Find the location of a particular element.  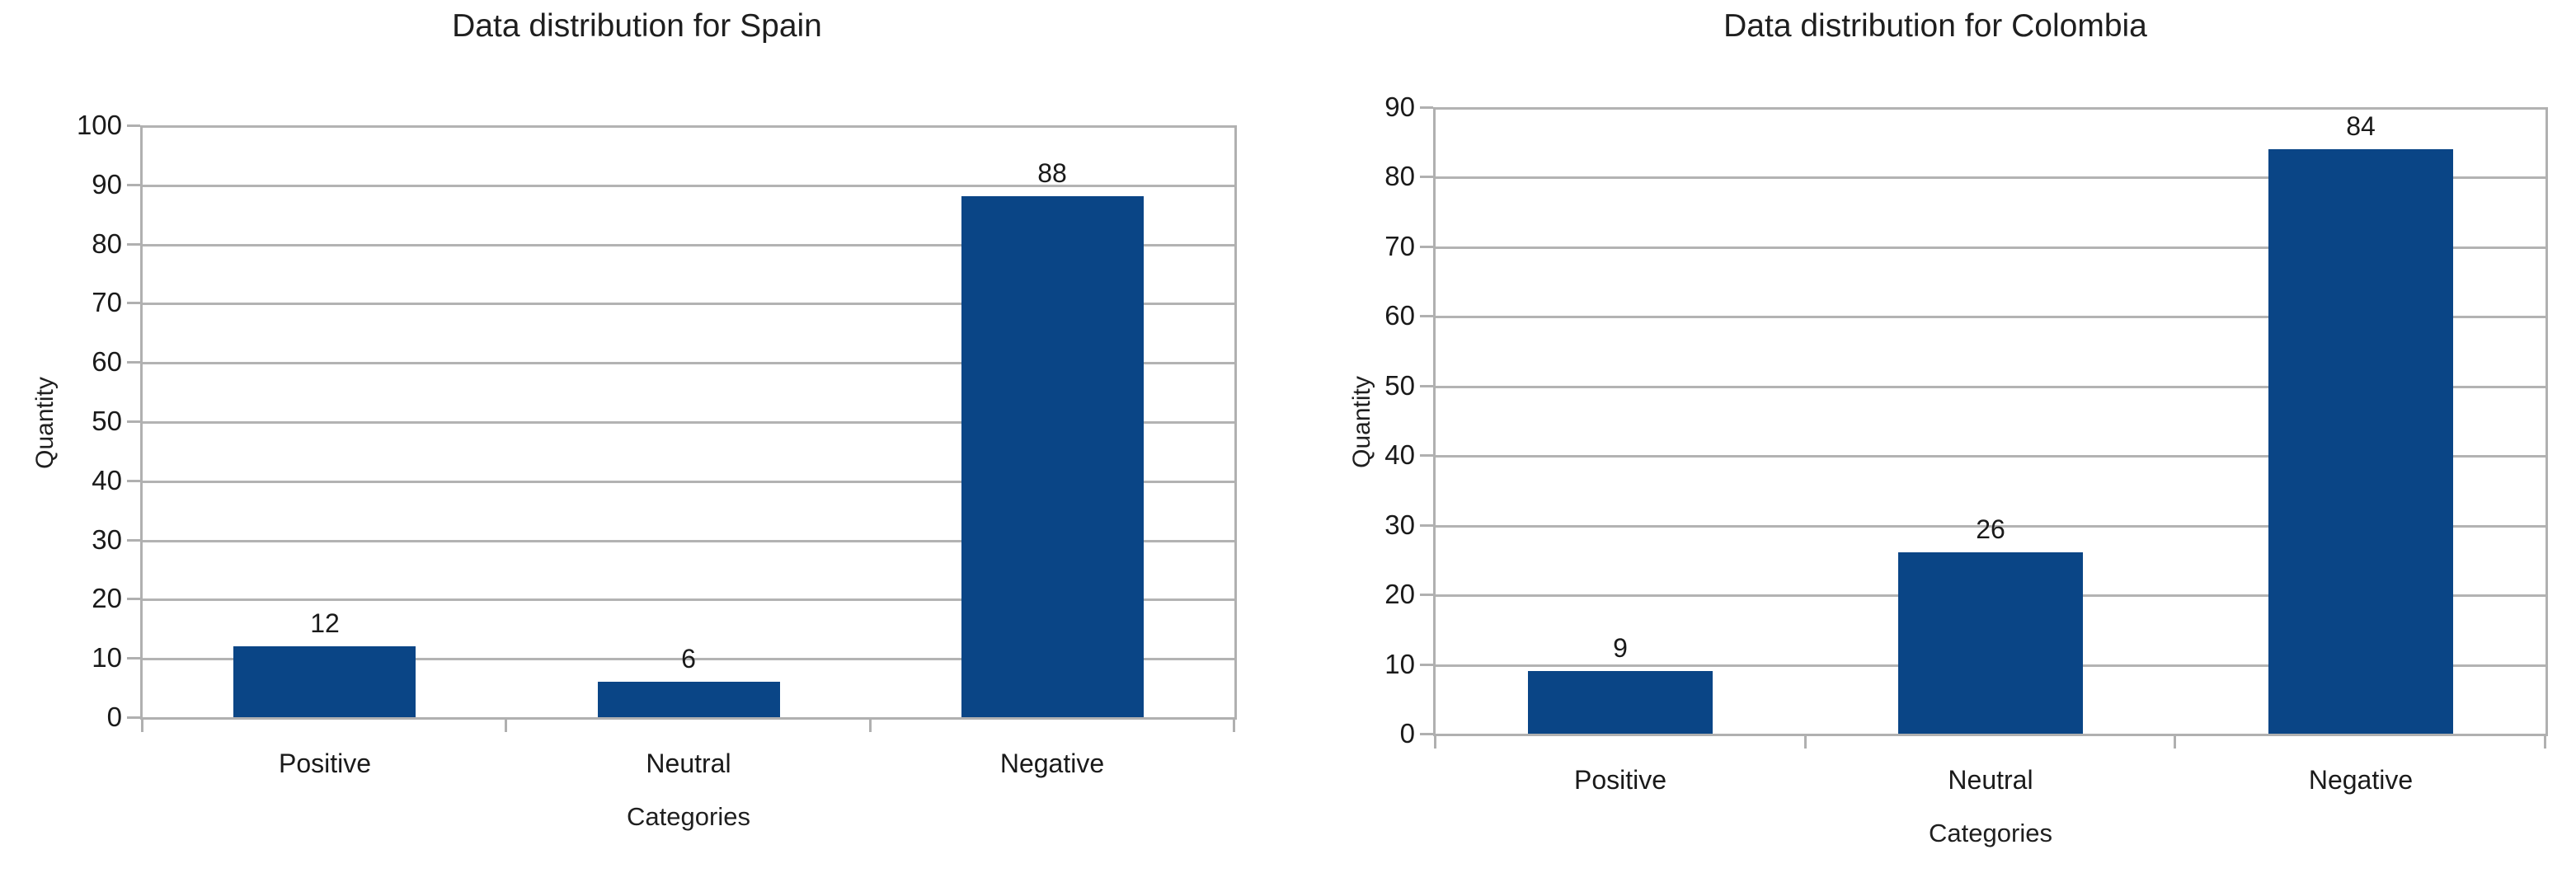

bar-value-label: 84 is located at coordinates (2361, 126).